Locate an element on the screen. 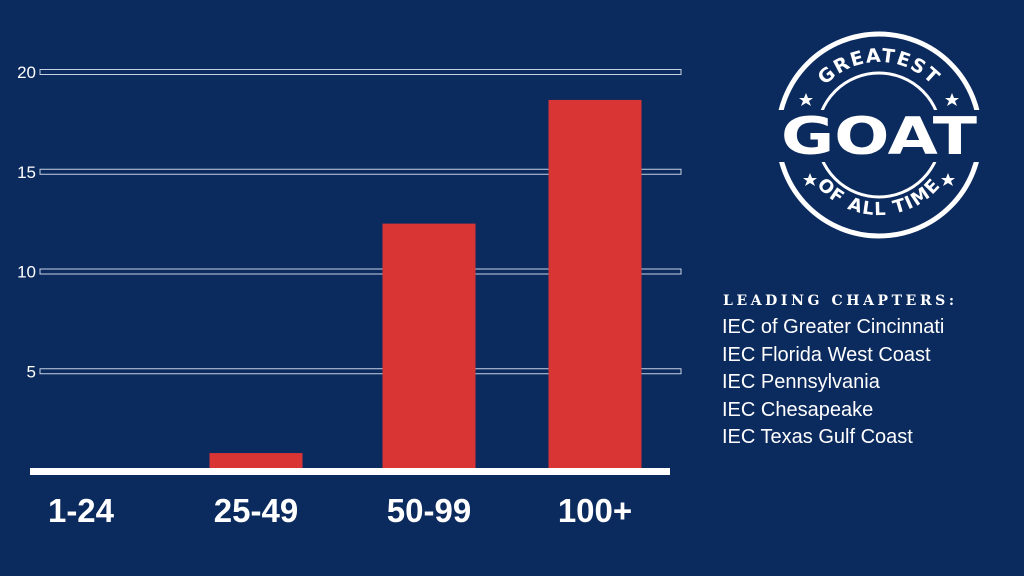 This screenshot has height=576, width=1024. logo-banner is located at coordinates (879, 136).